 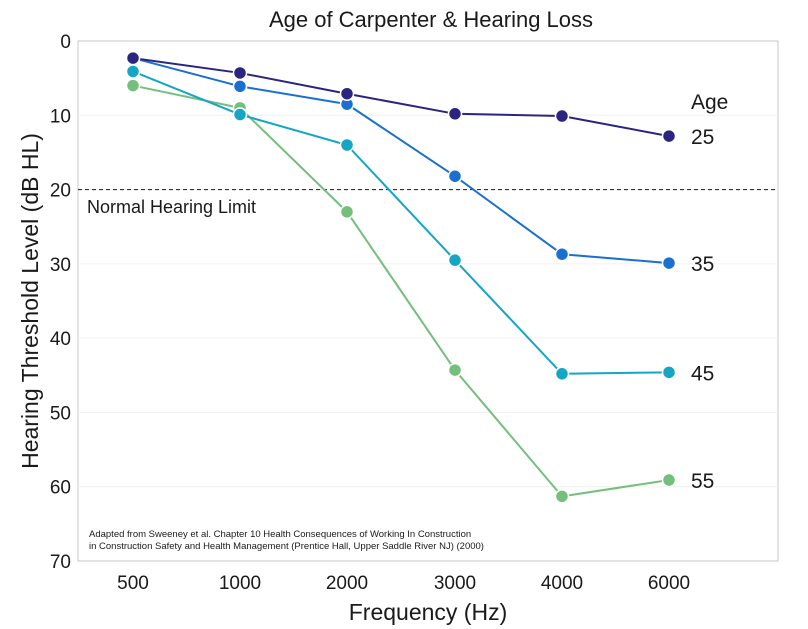 What do you see at coordinates (30, 301) in the screenshot?
I see `y-axis-label: Hearing Threshold Level (dB HL)` at bounding box center [30, 301].